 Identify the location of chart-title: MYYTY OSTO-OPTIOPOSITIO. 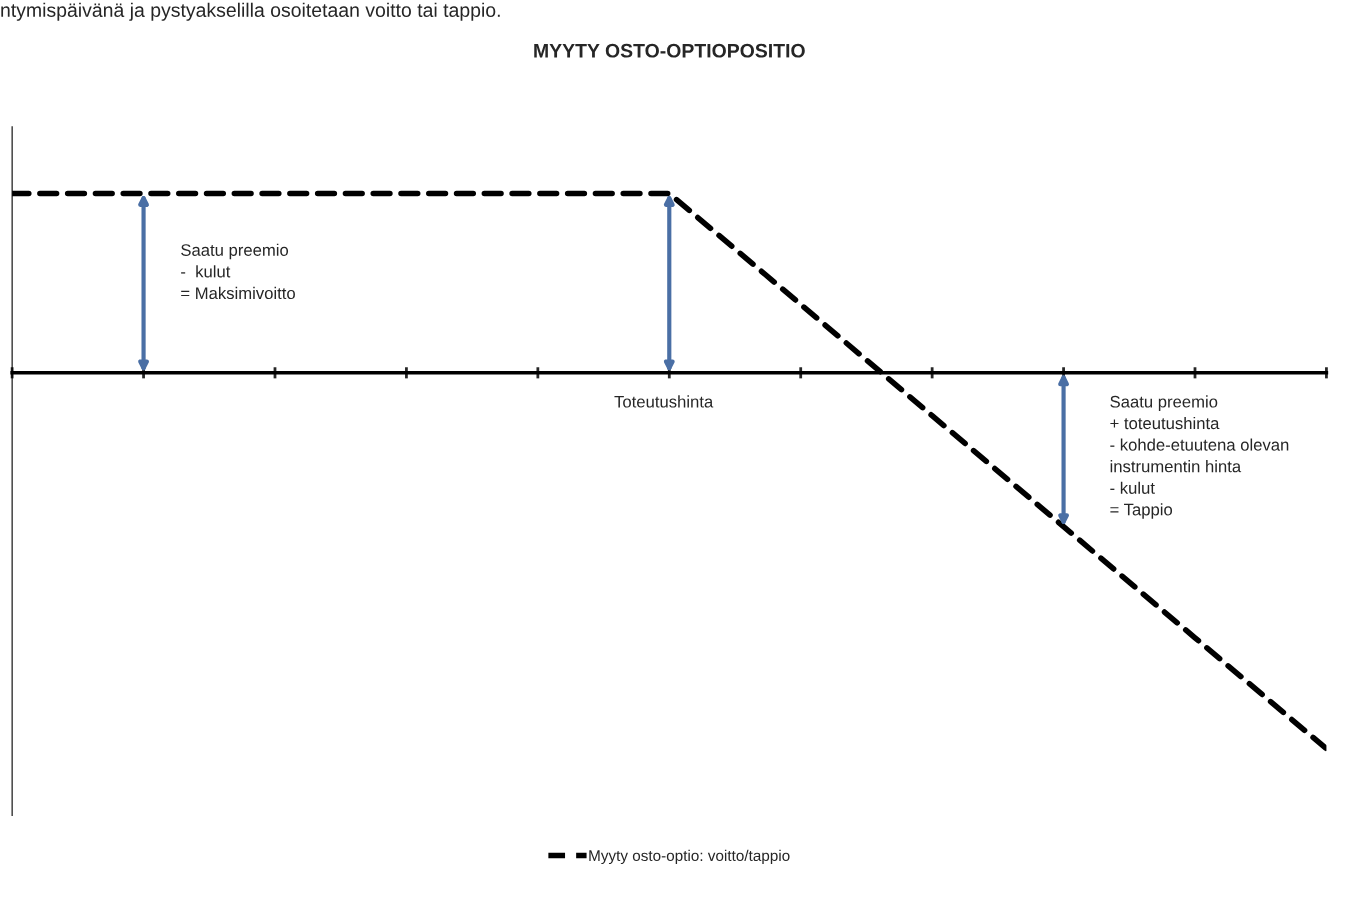
(669, 50).